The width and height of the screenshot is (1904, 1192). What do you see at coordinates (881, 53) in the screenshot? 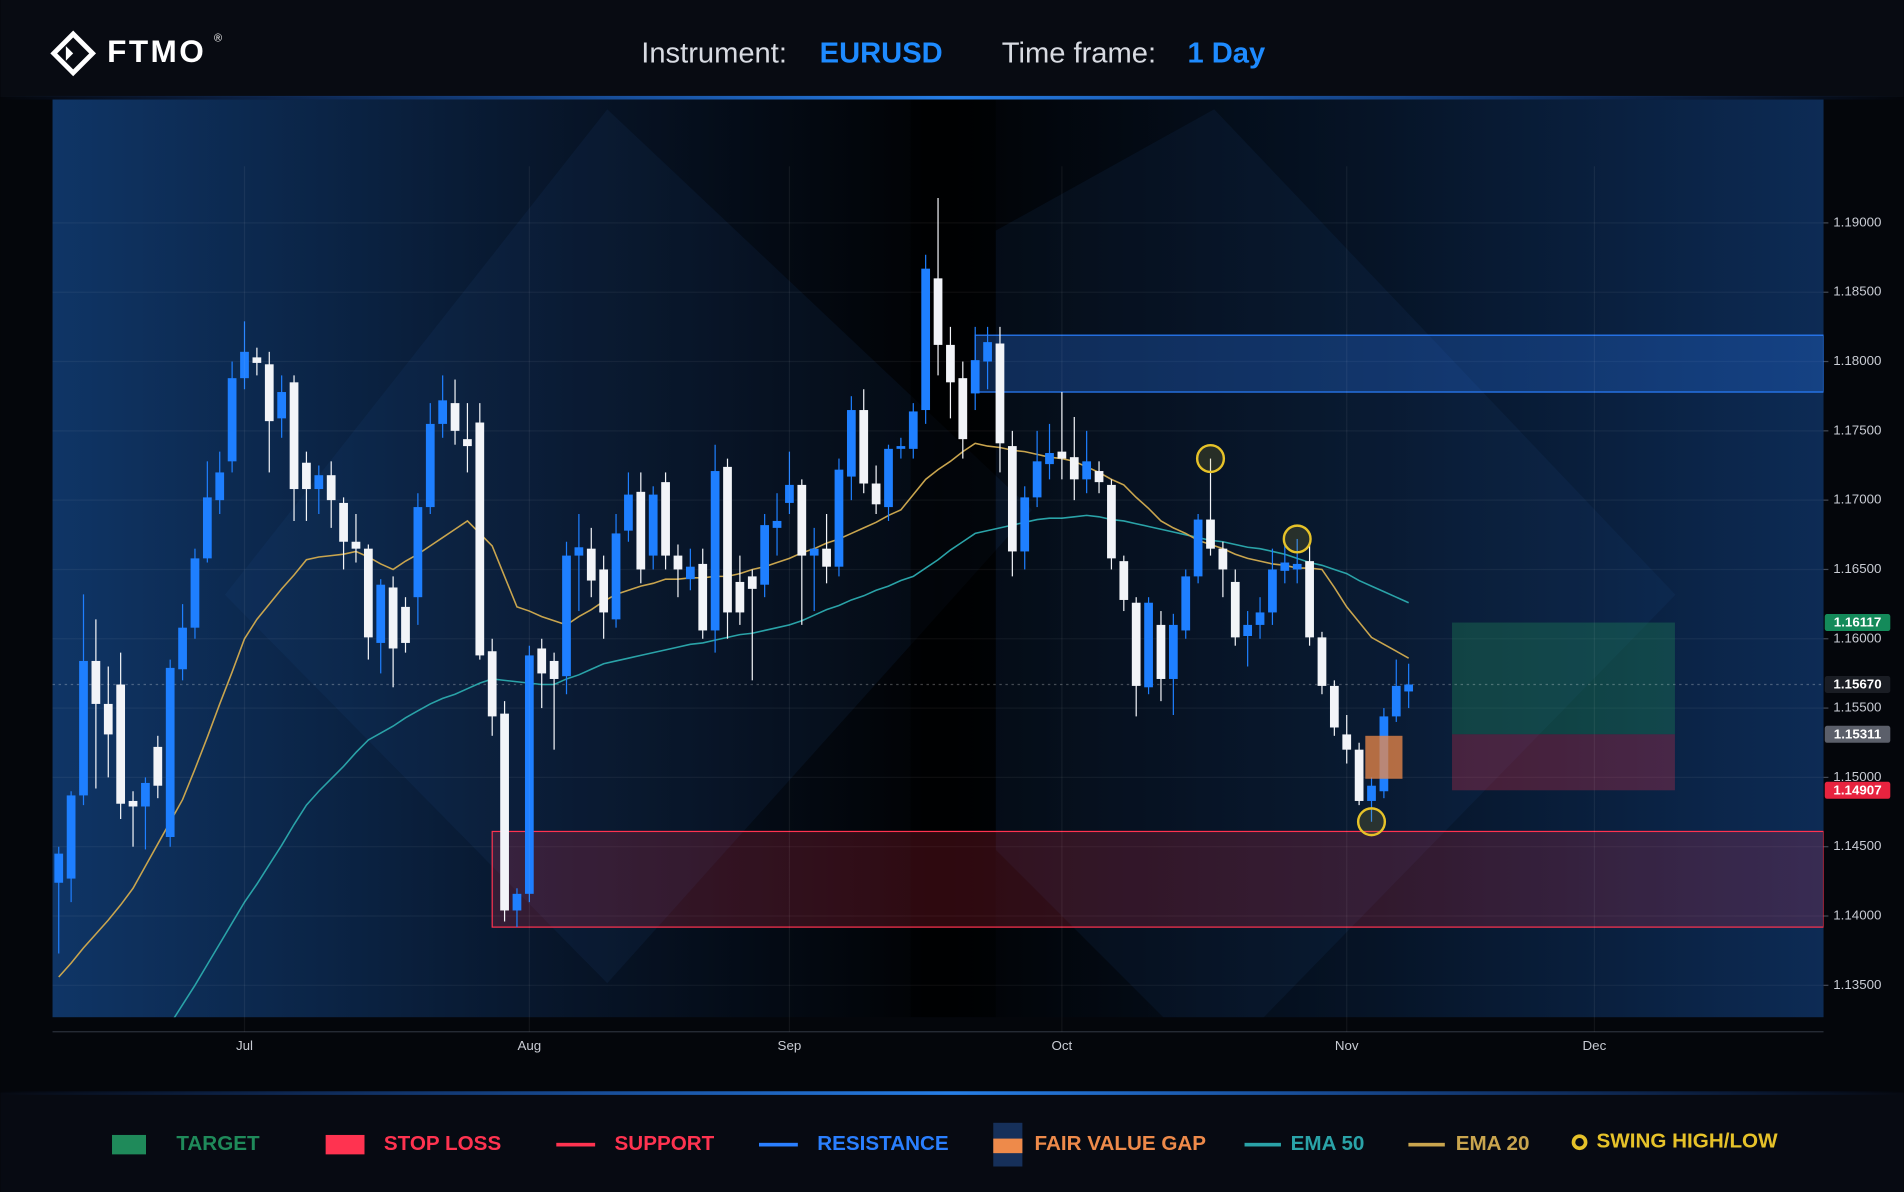
I see `instrument: EURUSD` at bounding box center [881, 53].